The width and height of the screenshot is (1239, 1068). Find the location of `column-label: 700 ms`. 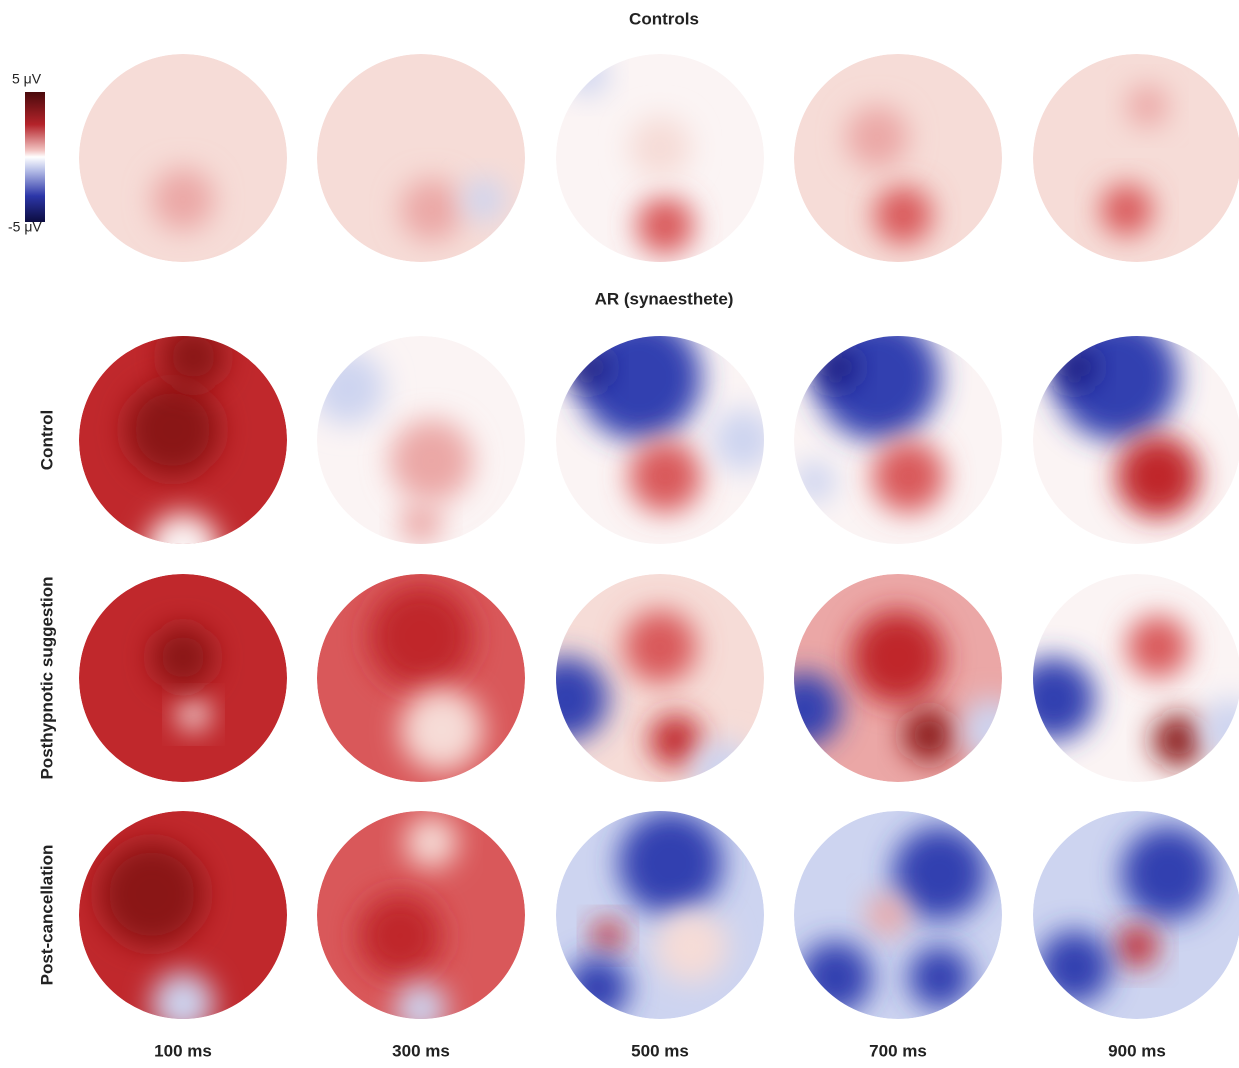

column-label: 700 ms is located at coordinates (898, 1050).